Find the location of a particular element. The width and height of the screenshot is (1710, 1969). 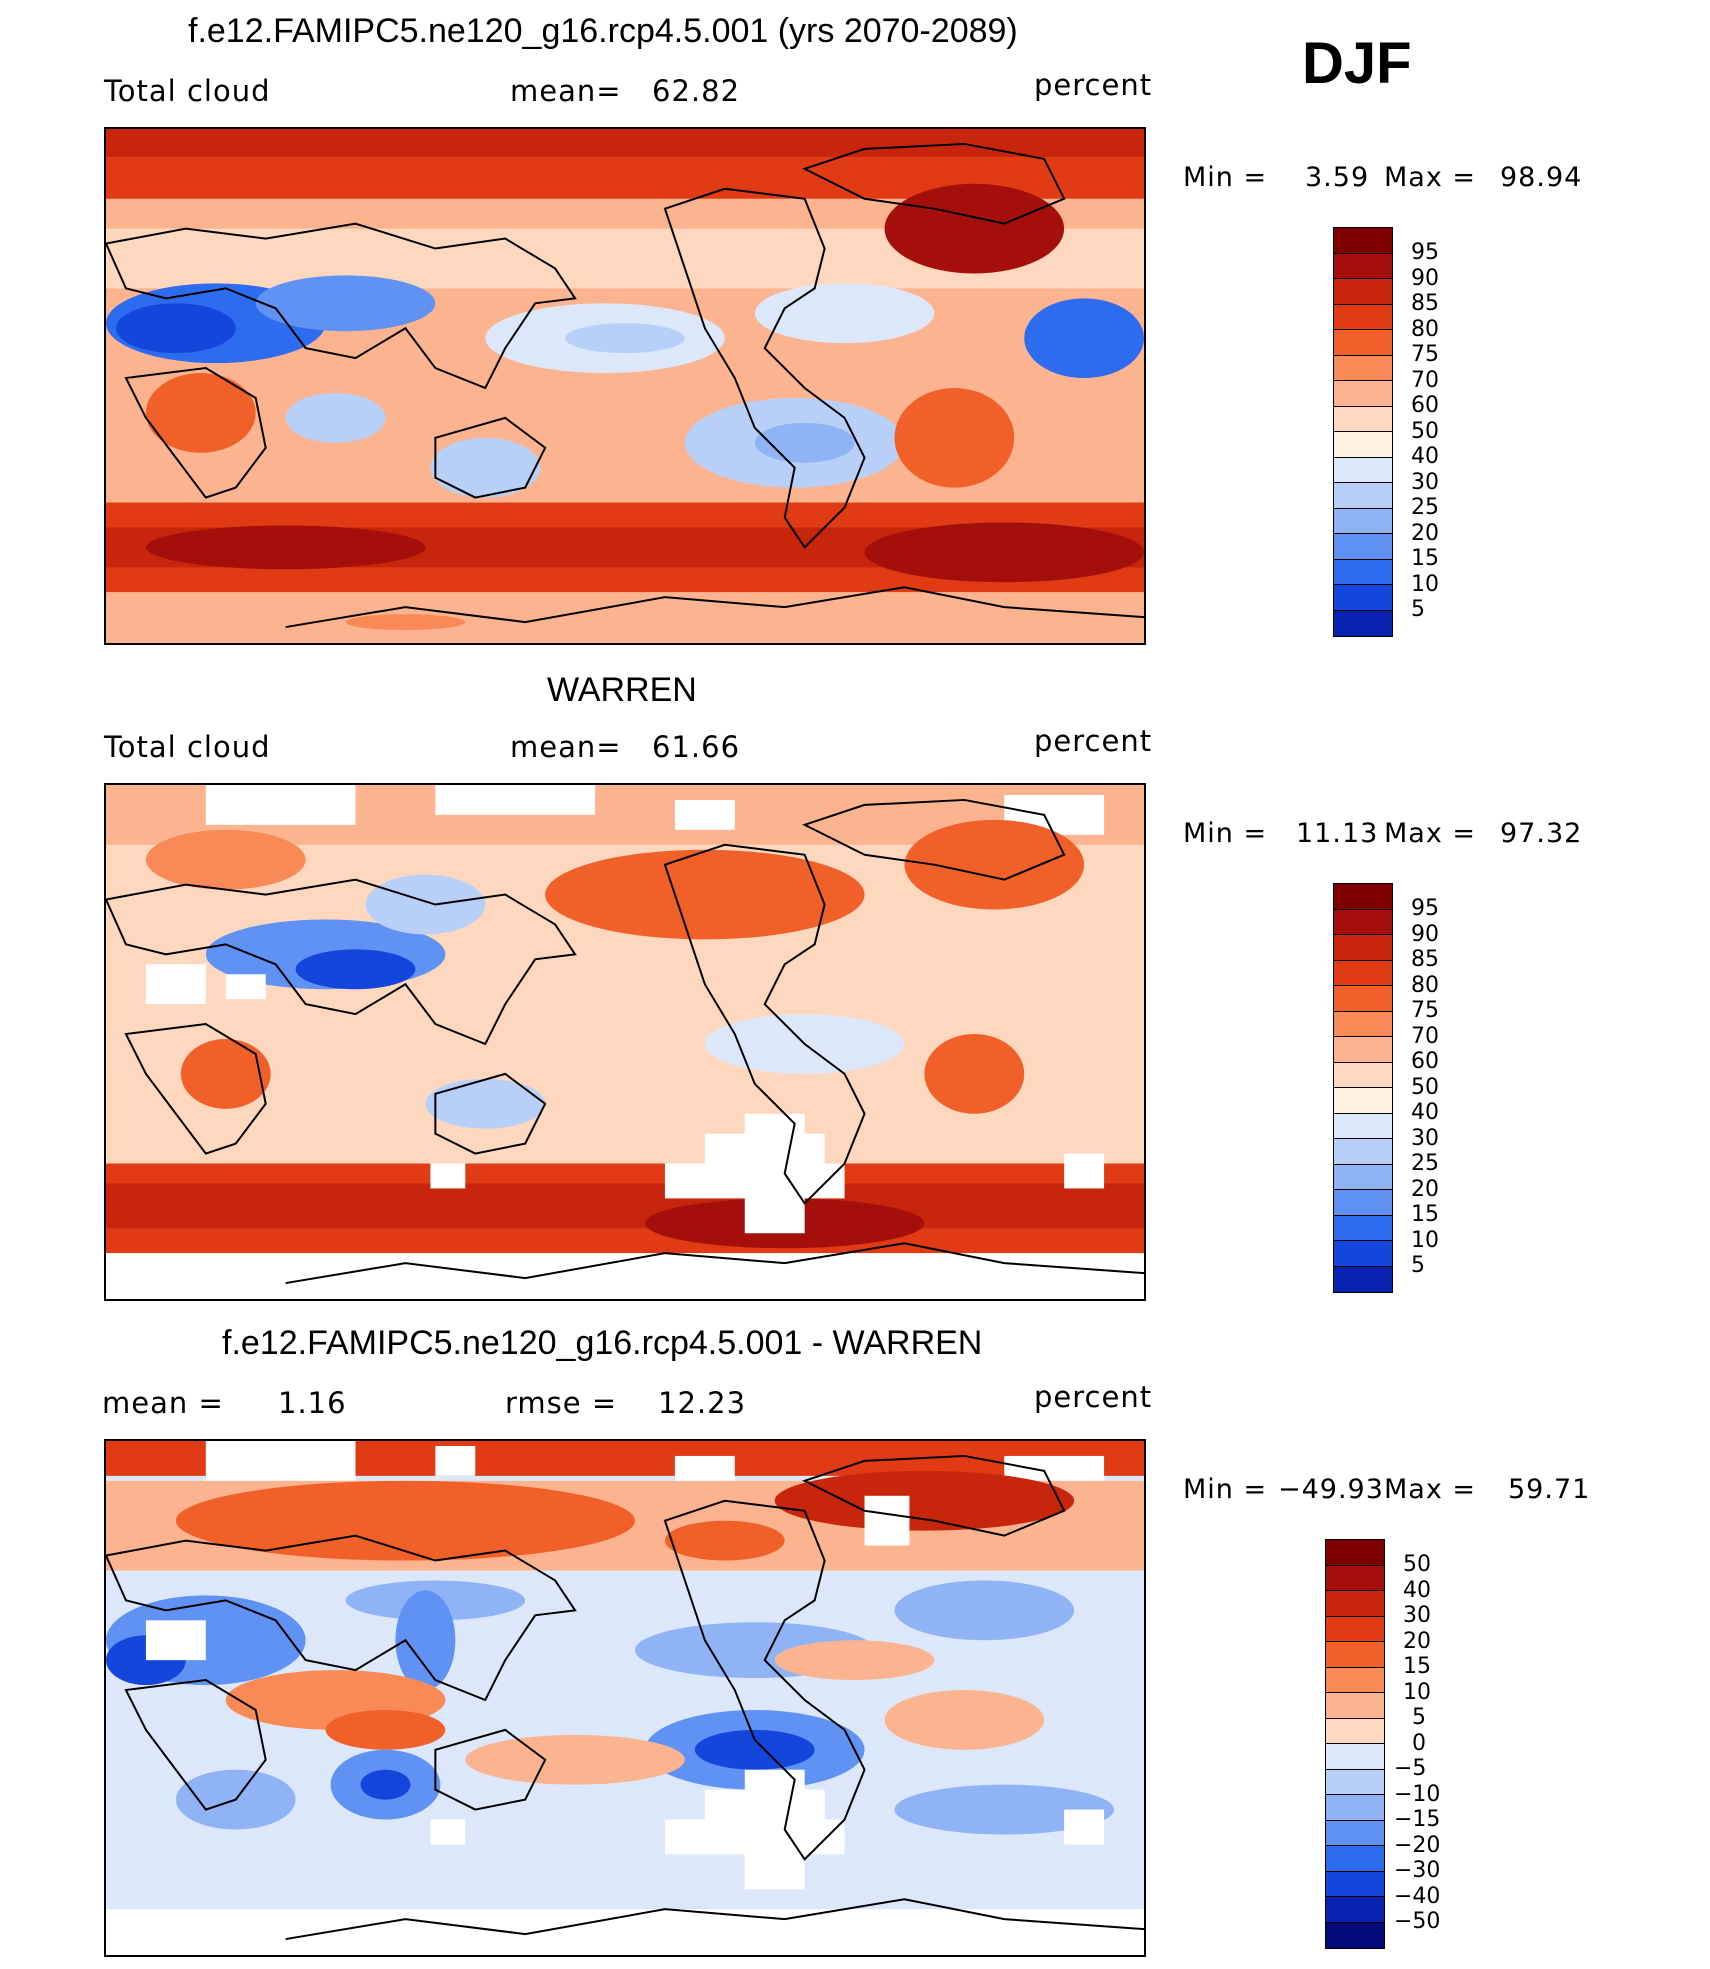

panel-1-mean-value: 62.82 is located at coordinates (696, 91).